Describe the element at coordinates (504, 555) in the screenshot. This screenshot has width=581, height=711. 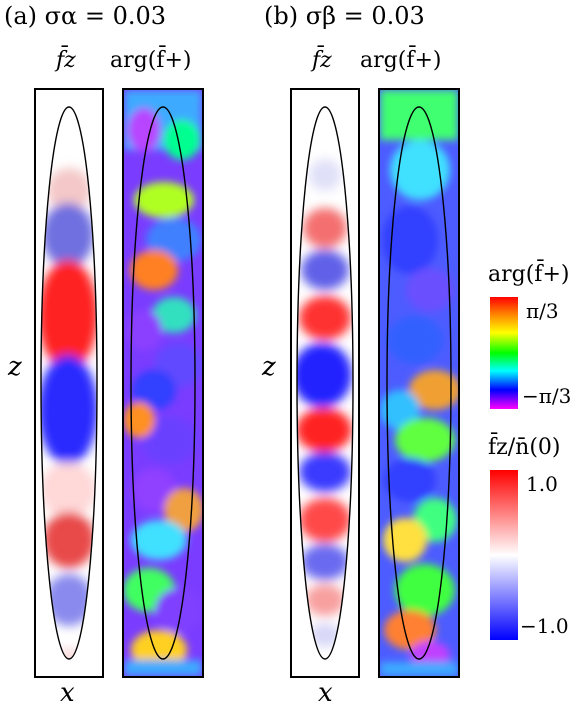
I see `fz-colorbar` at that location.